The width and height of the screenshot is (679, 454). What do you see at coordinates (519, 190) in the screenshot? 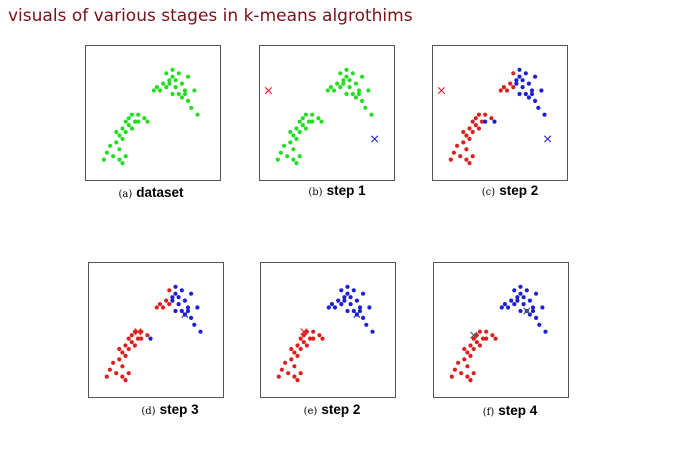
I see `caption-name: step 2` at bounding box center [519, 190].